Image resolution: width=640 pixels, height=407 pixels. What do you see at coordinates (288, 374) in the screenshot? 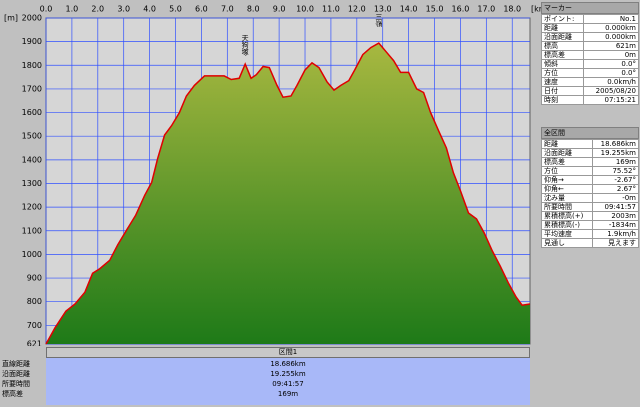
I see `section-value: 19.255km` at bounding box center [288, 374].